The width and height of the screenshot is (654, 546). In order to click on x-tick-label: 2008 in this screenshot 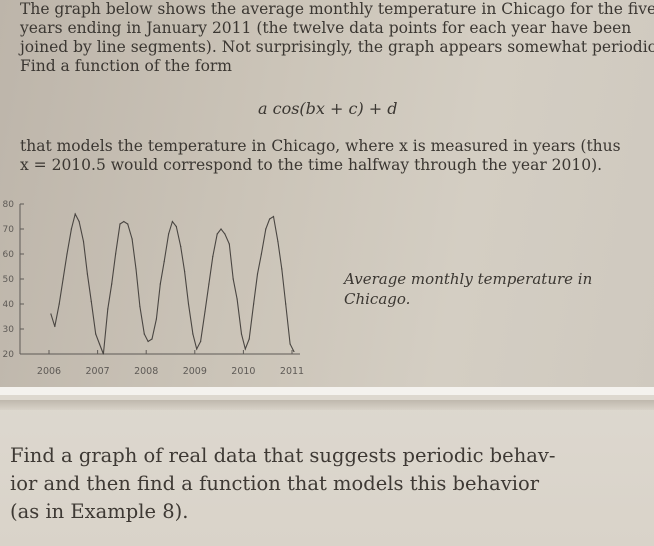, I will do `click(146, 371)`.